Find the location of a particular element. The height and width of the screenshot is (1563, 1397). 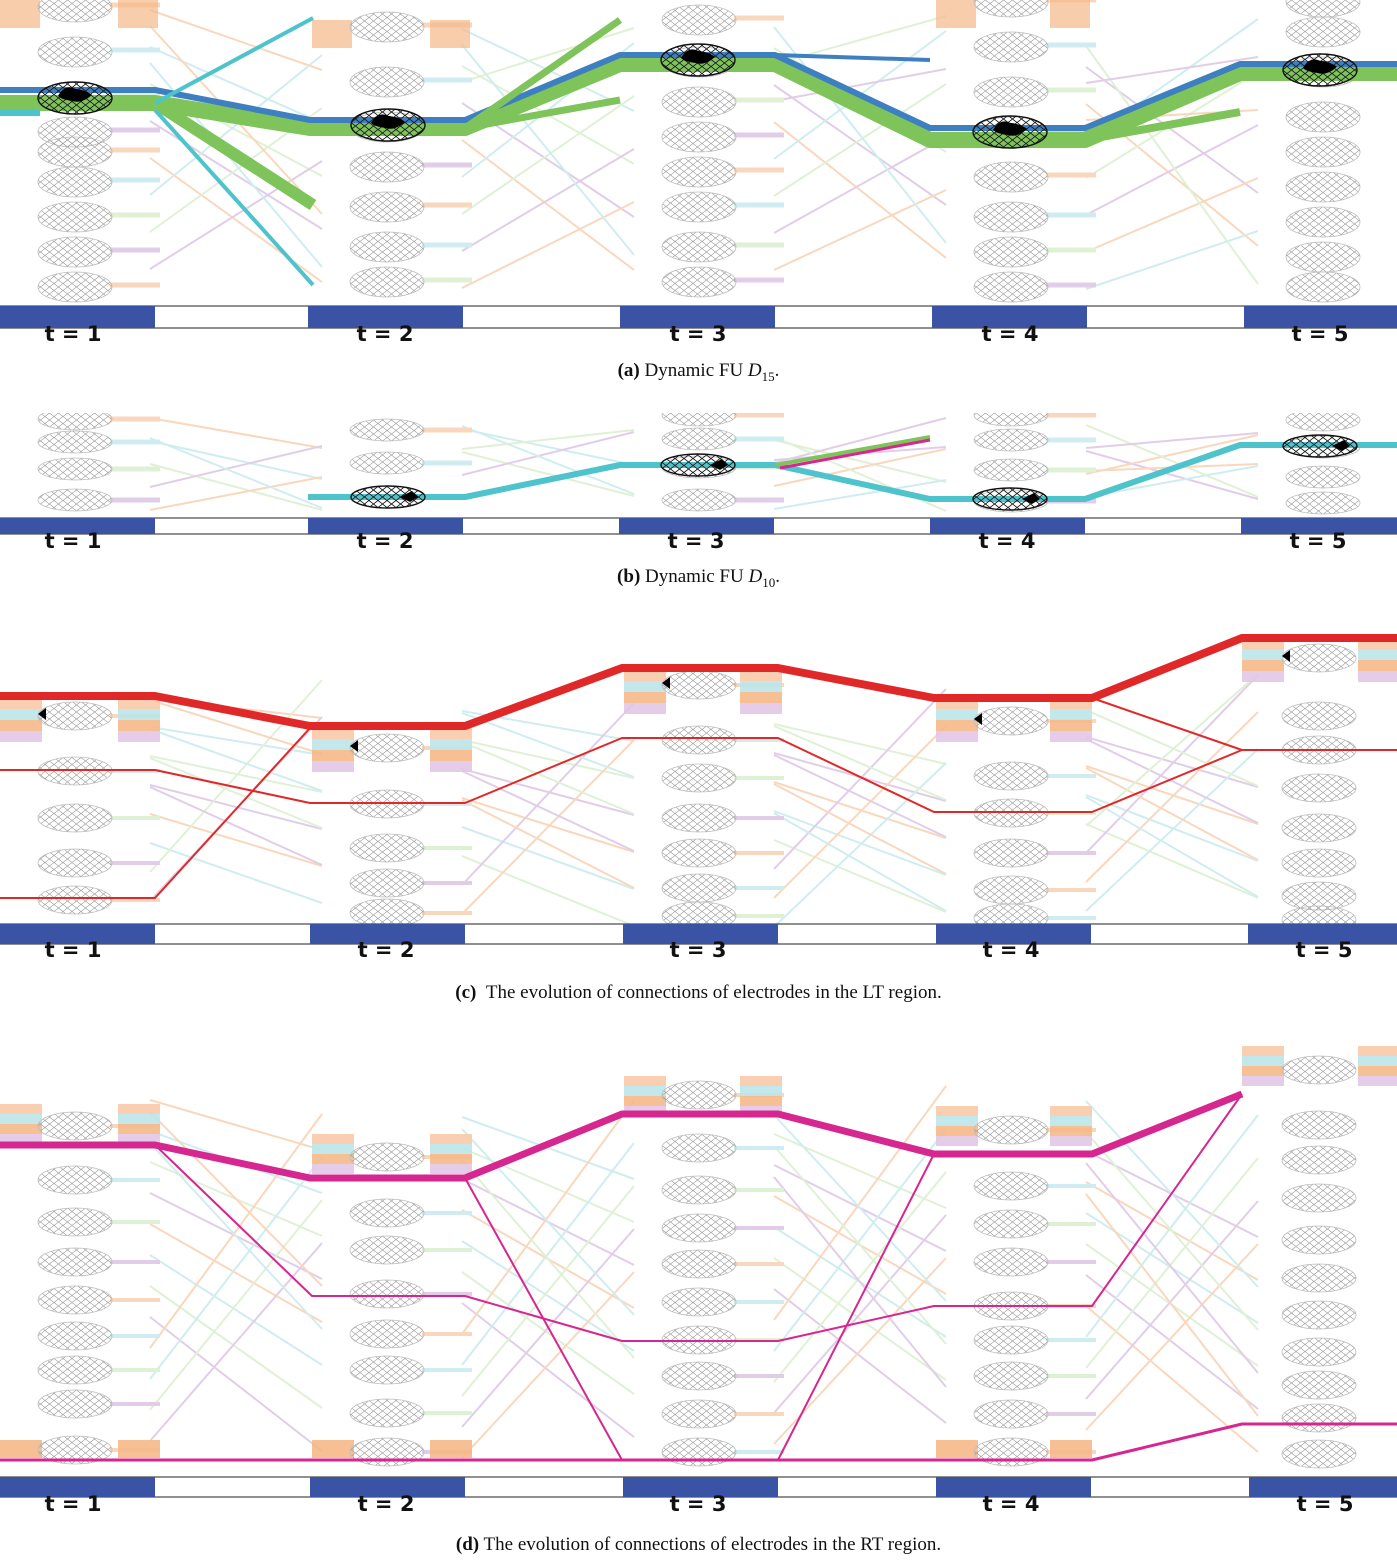

timeline-label-b-3: t = 3 is located at coordinates (696, 541).